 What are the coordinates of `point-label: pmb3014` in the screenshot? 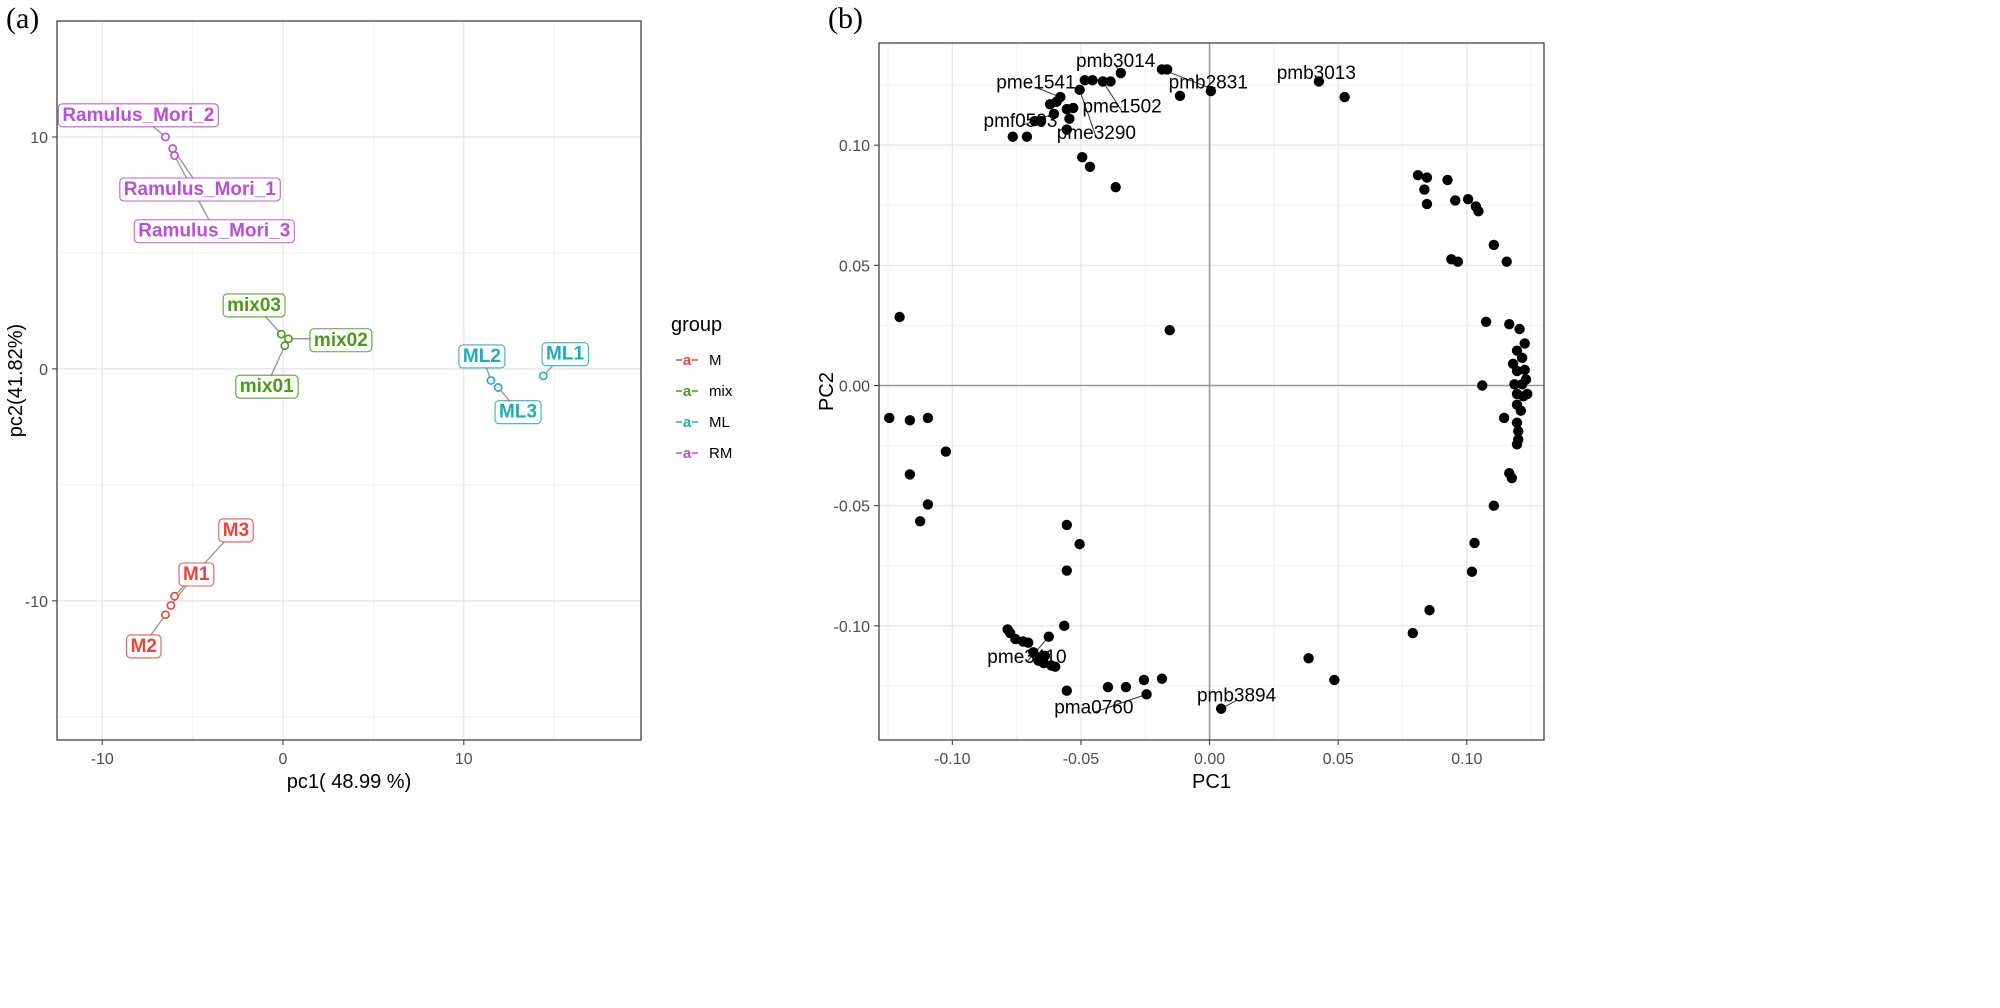 It's located at (1116, 61).